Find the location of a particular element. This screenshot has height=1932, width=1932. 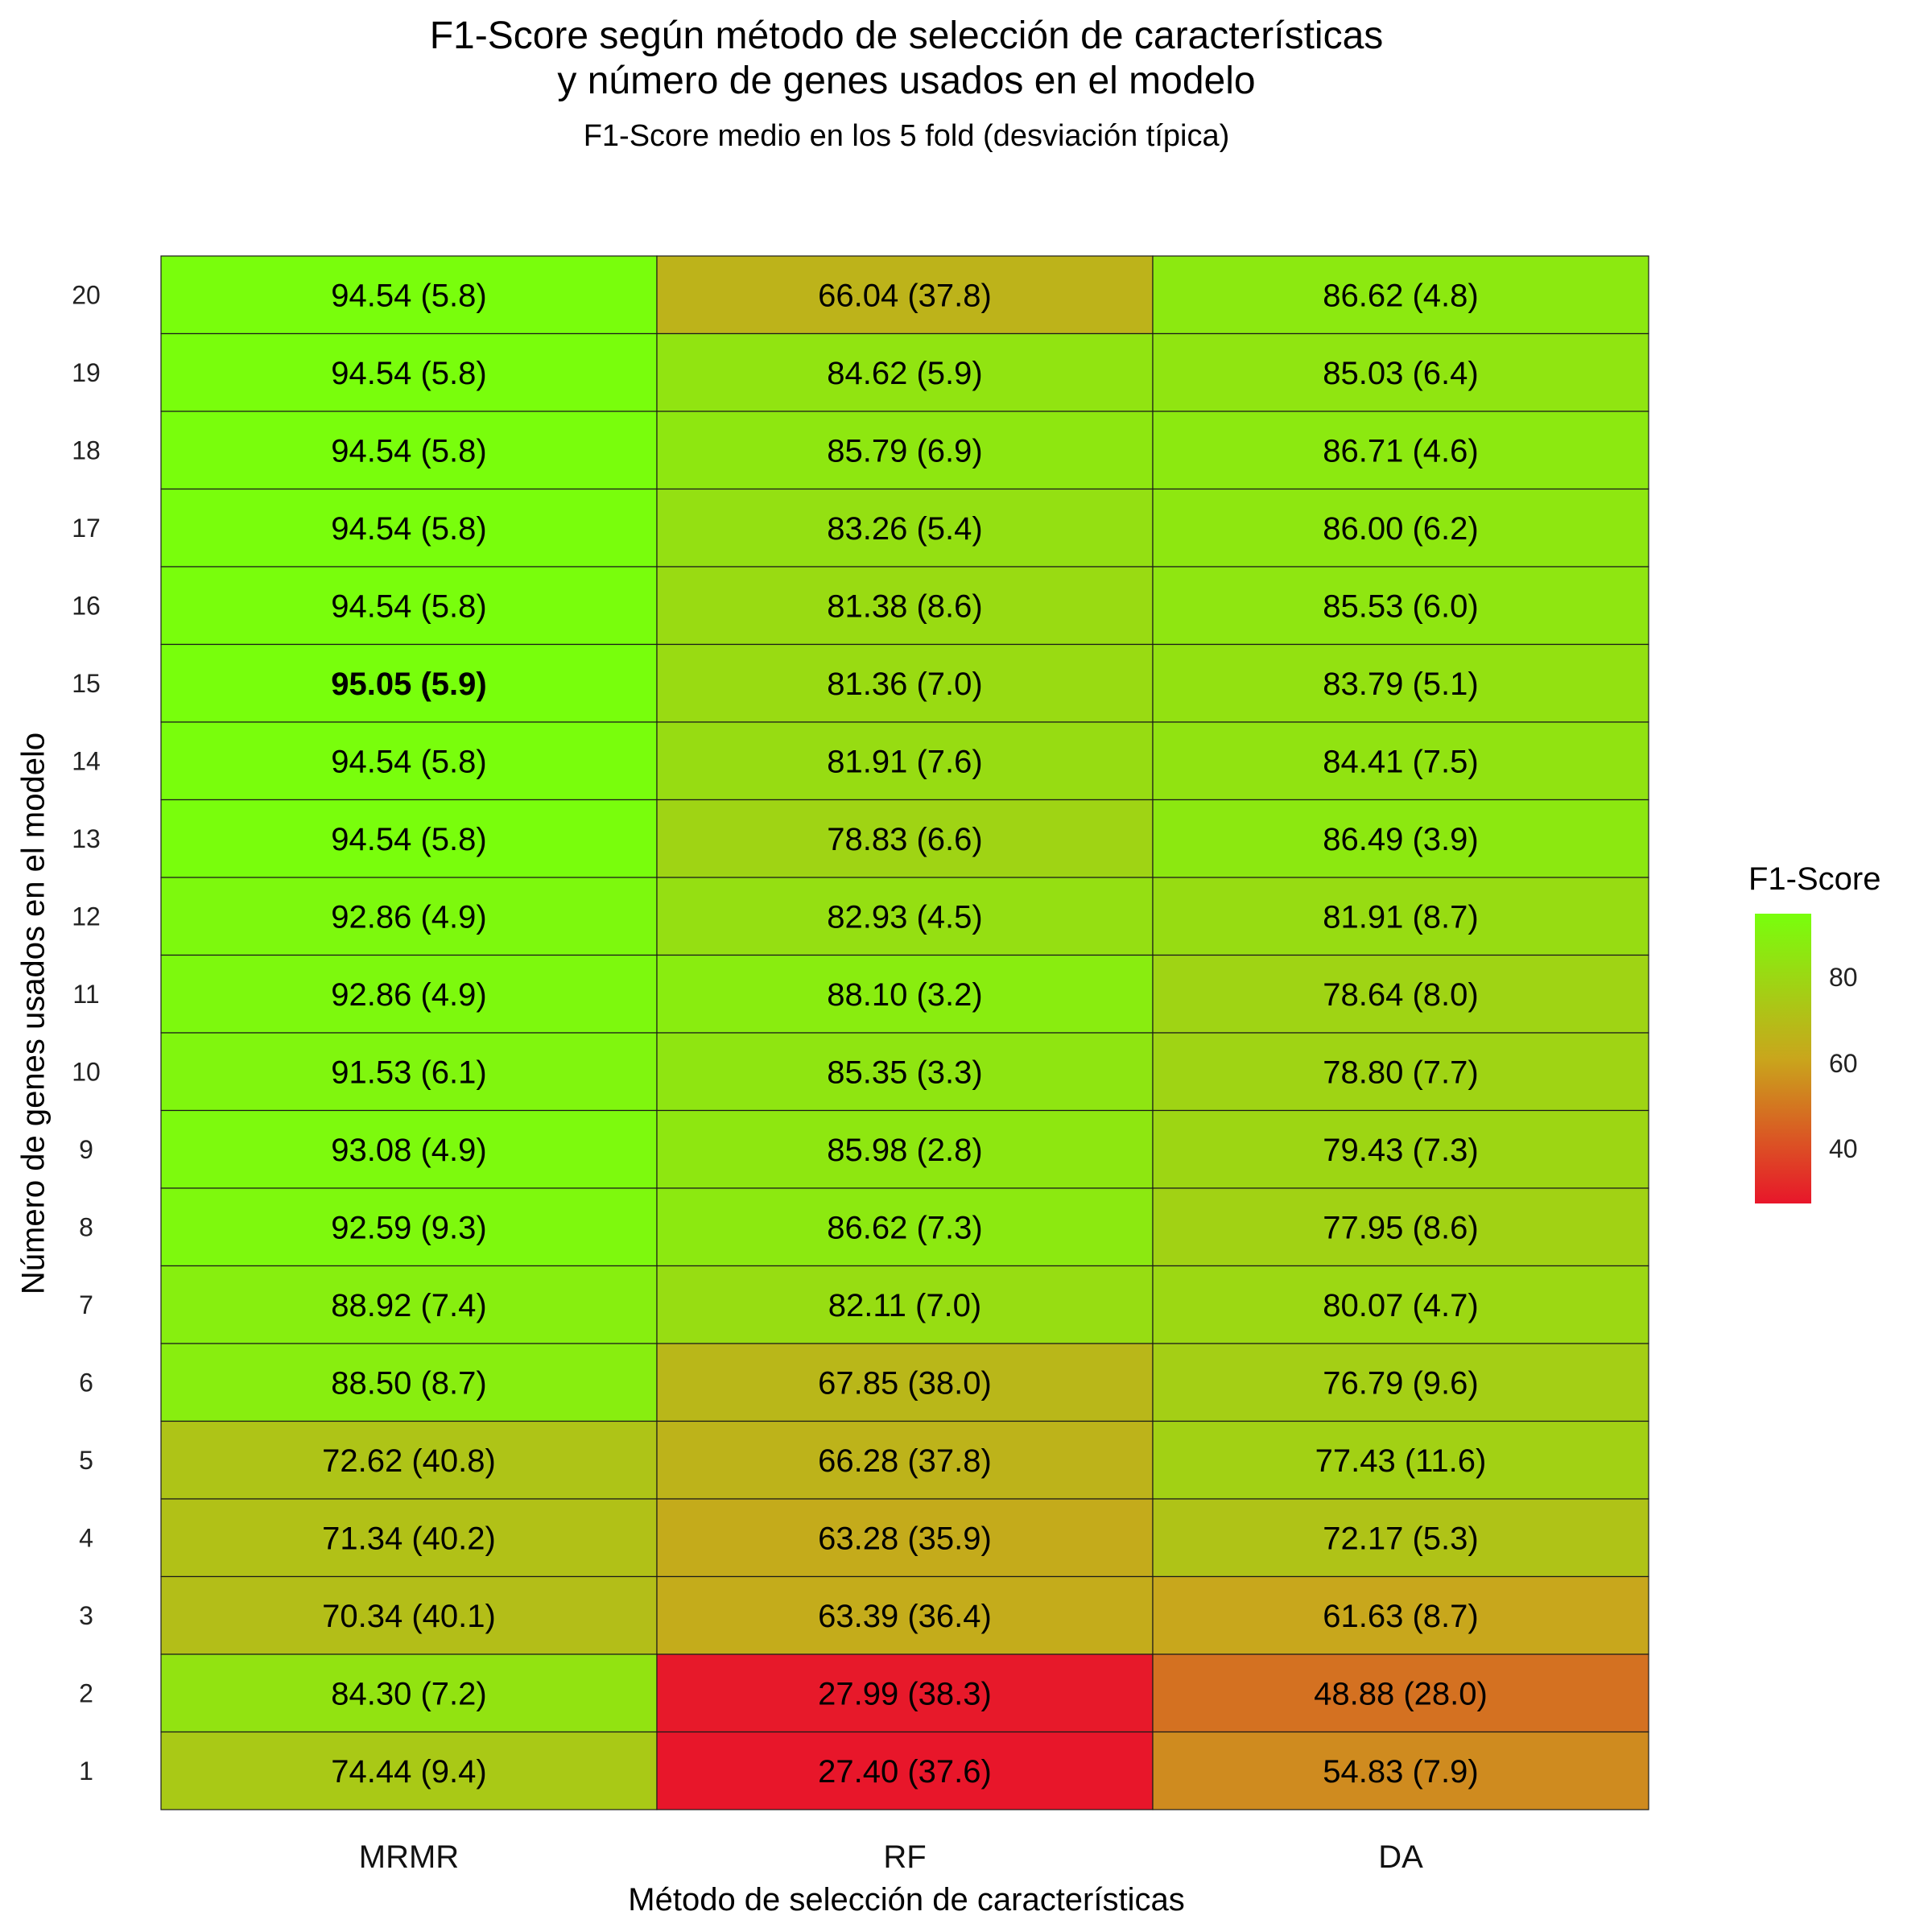

cell-label: 82.93 (4.5) is located at coordinates (904, 917).